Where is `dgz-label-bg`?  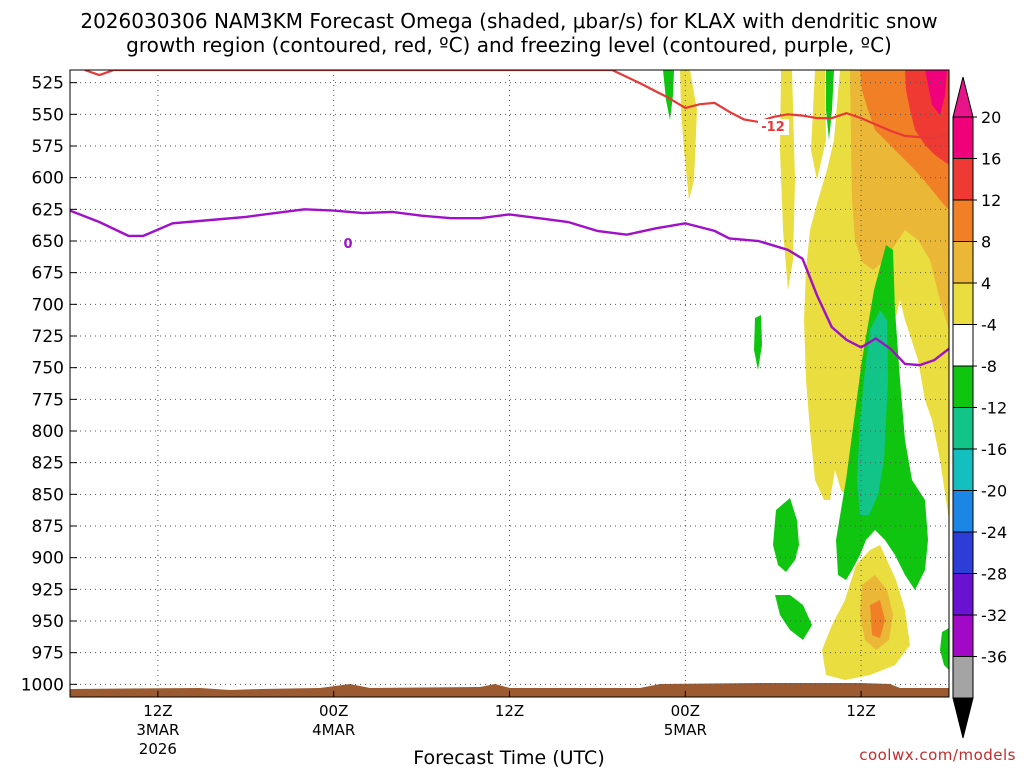 dgz-label-bg is located at coordinates (773, 127).